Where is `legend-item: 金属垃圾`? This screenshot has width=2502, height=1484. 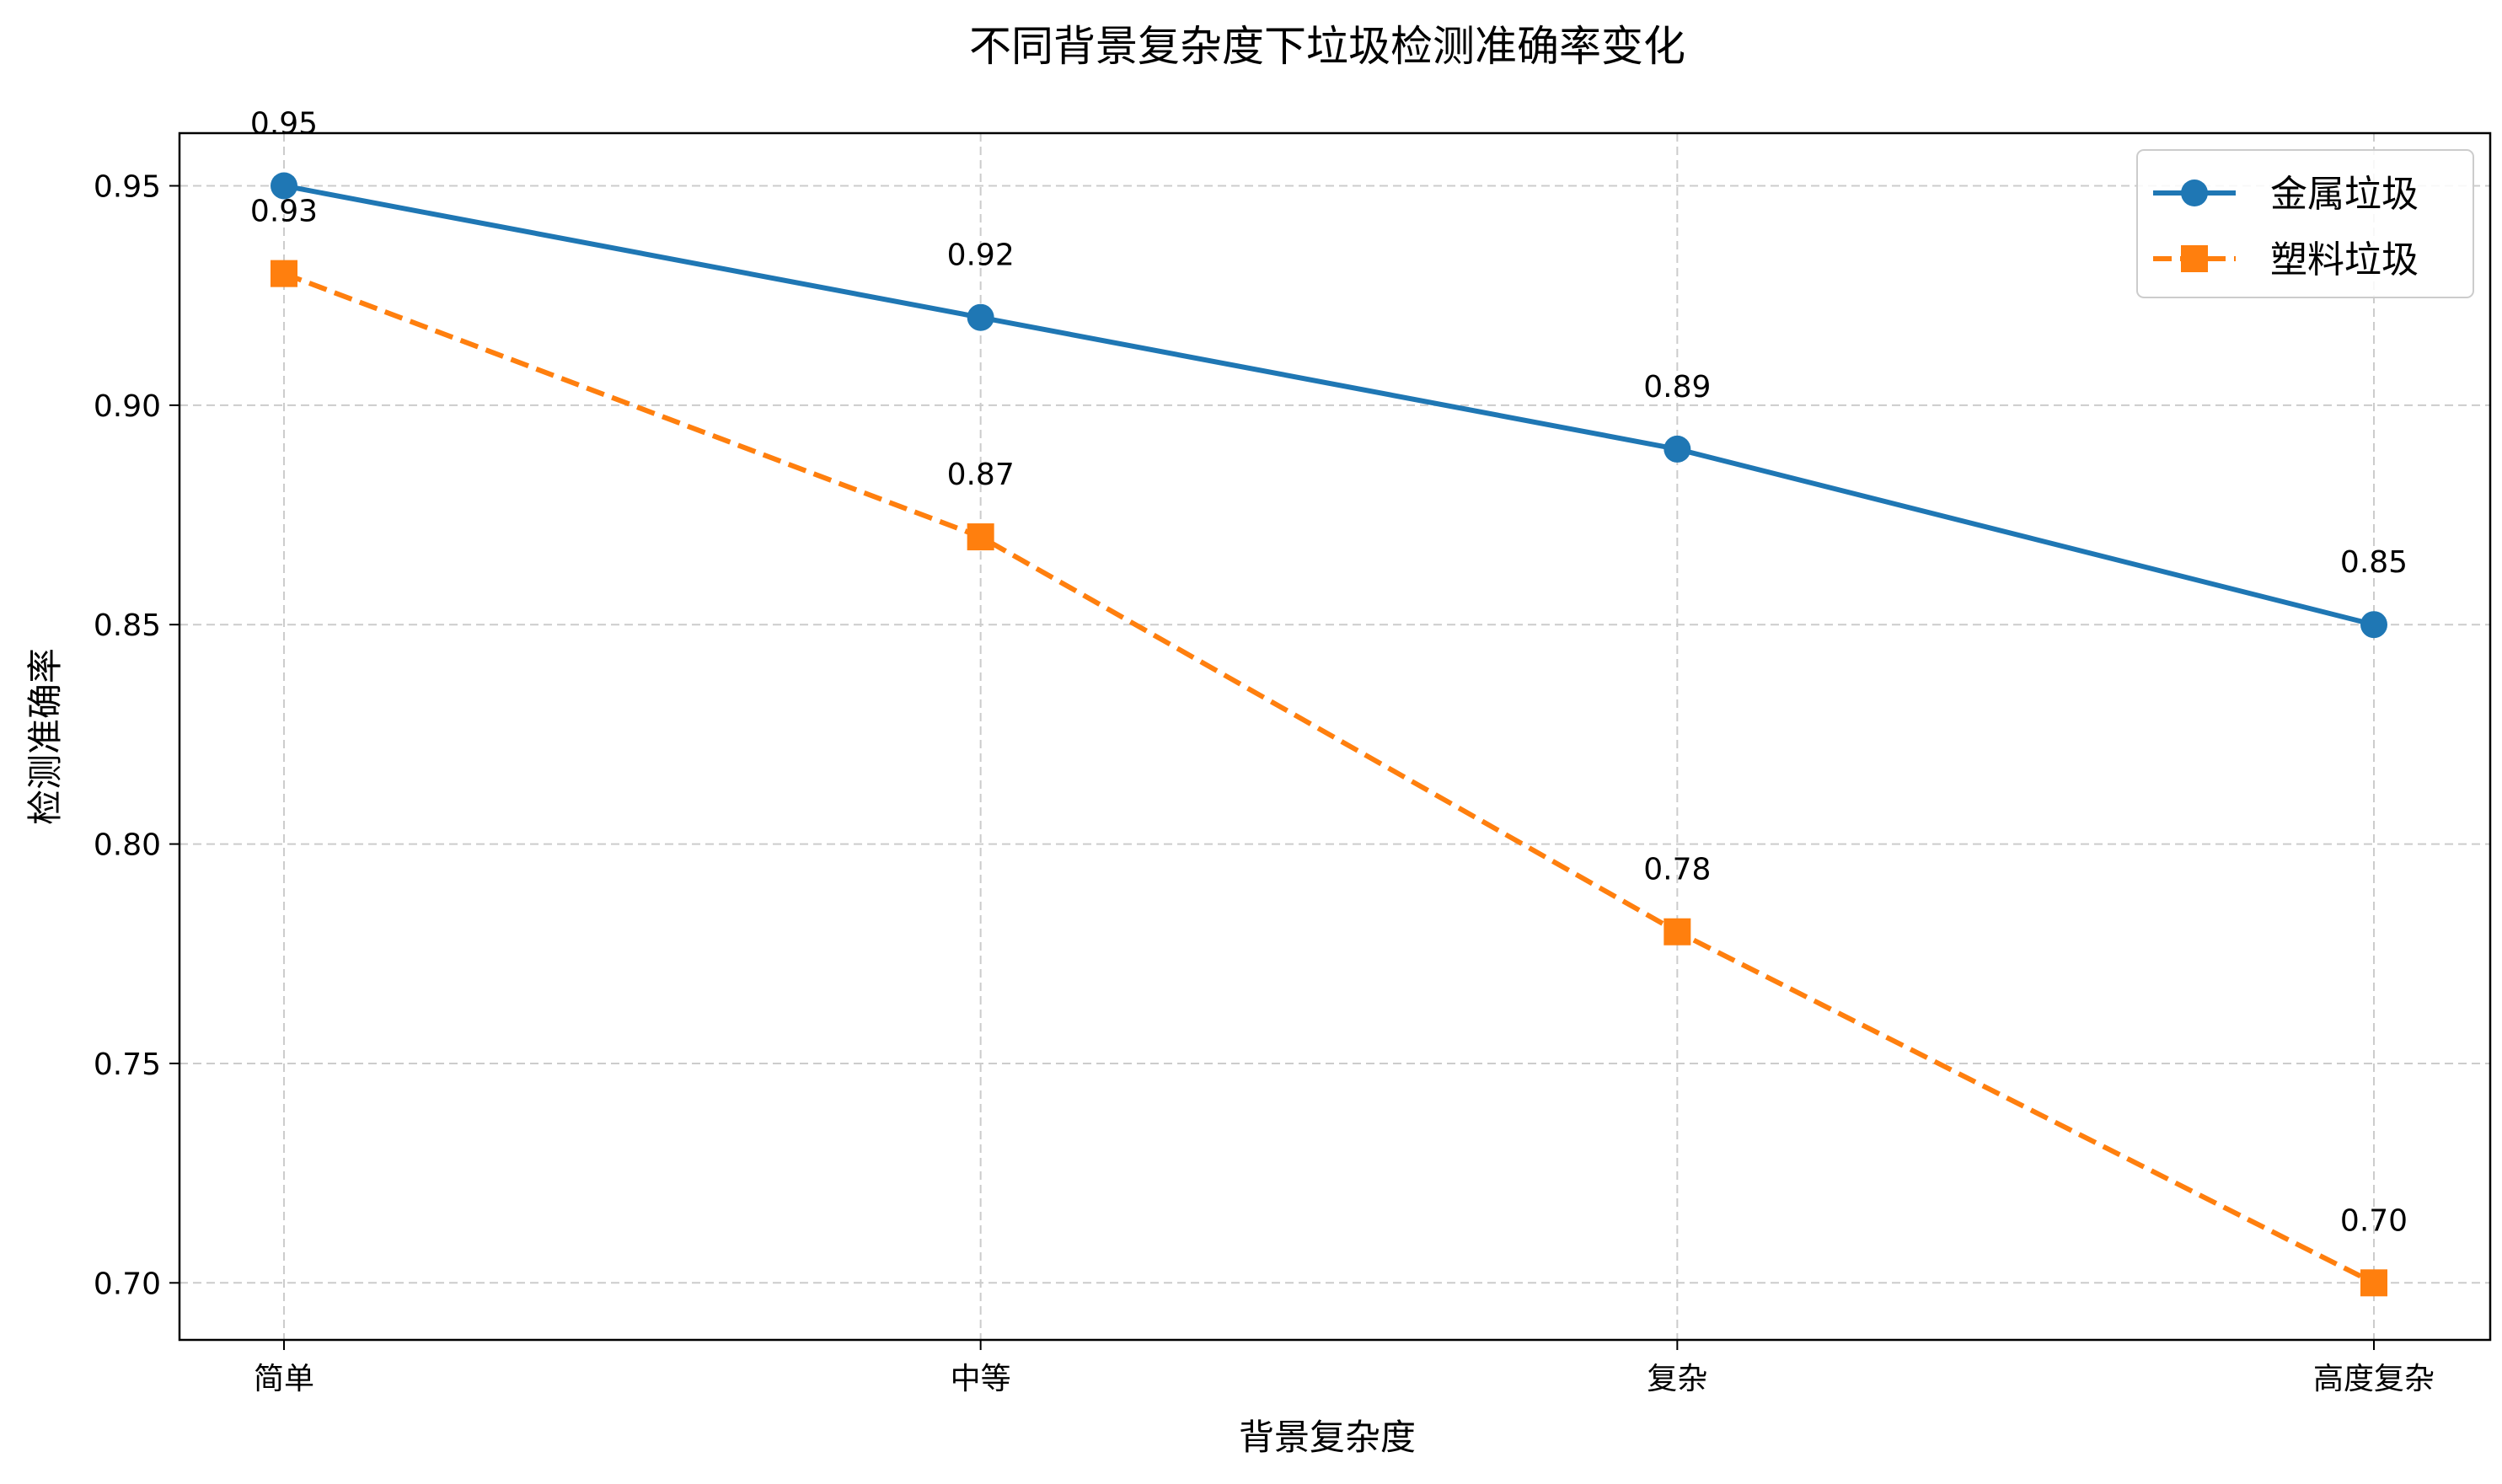 legend-item: 金属垃圾 is located at coordinates (2286, 195).